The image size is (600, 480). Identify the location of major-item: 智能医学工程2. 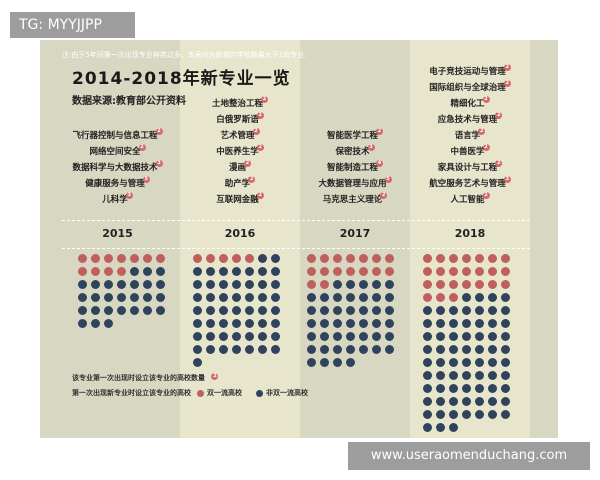
(355, 136).